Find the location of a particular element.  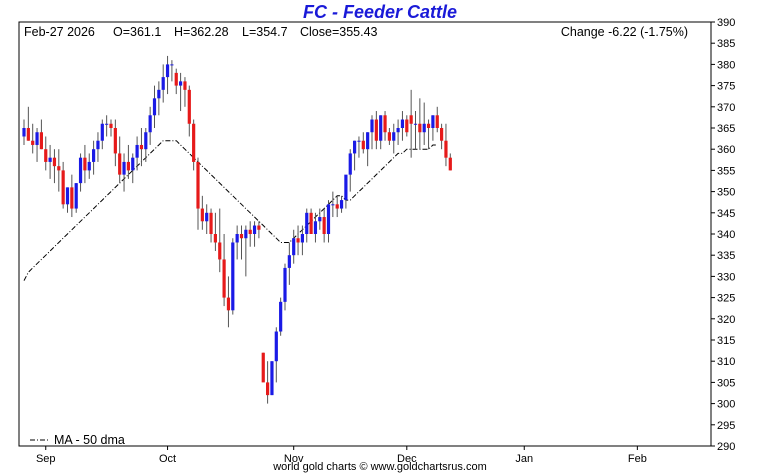

y-tick-label: 340 is located at coordinates (726, 235).